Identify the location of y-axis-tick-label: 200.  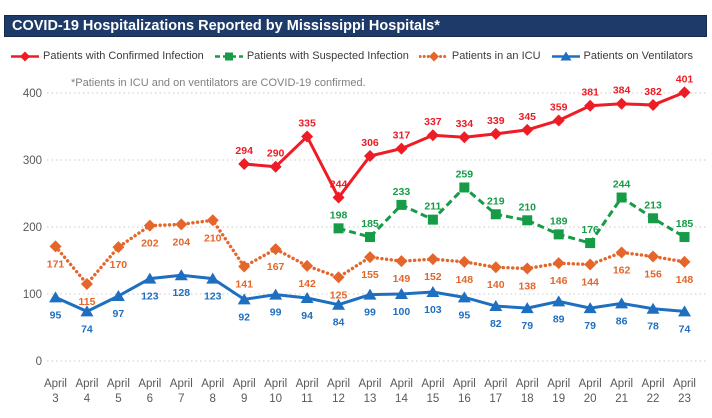
(32, 228).